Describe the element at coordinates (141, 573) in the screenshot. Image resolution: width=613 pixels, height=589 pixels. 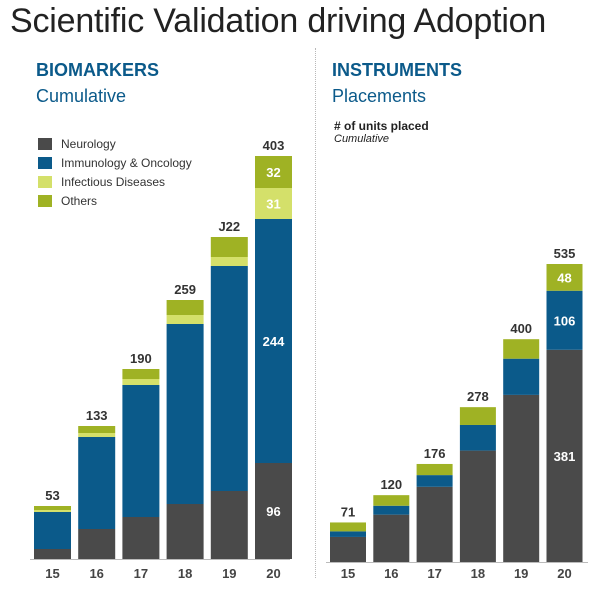
I see `biomarkers-x-tick-label: 17` at that location.